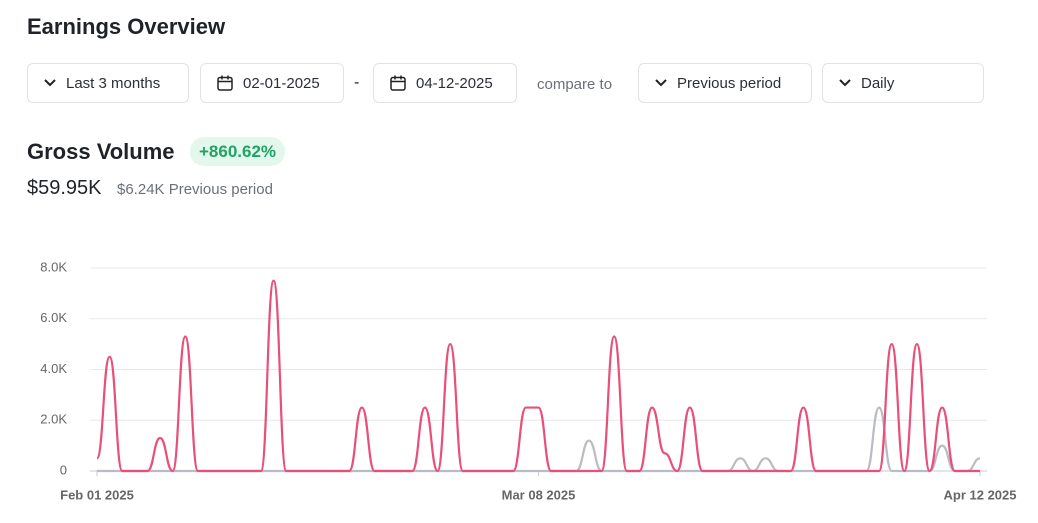 The width and height of the screenshot is (1038, 523). Describe the element at coordinates (101, 151) in the screenshot. I see `metric-title: Gross Volume` at that location.